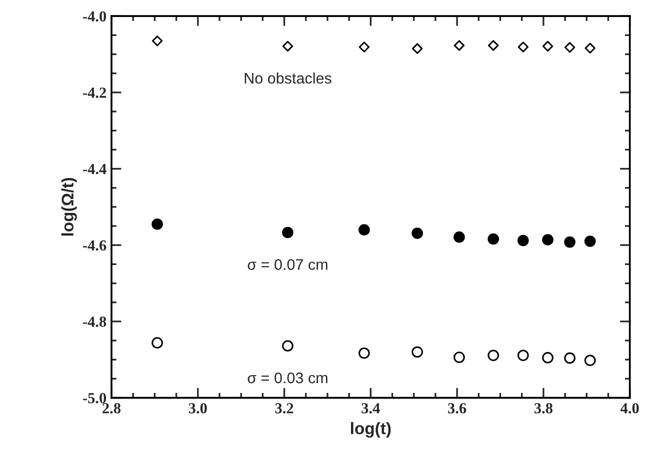 The height and width of the screenshot is (473, 652). I want to click on y-axis-title: log(Ω/t), so click(69, 207).